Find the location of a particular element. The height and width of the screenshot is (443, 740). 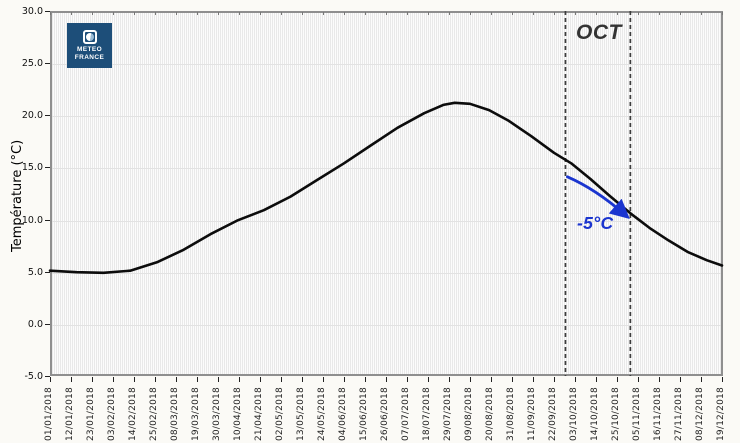

x-axis-date-label: 11/09/2018 is located at coordinates (532, 414).